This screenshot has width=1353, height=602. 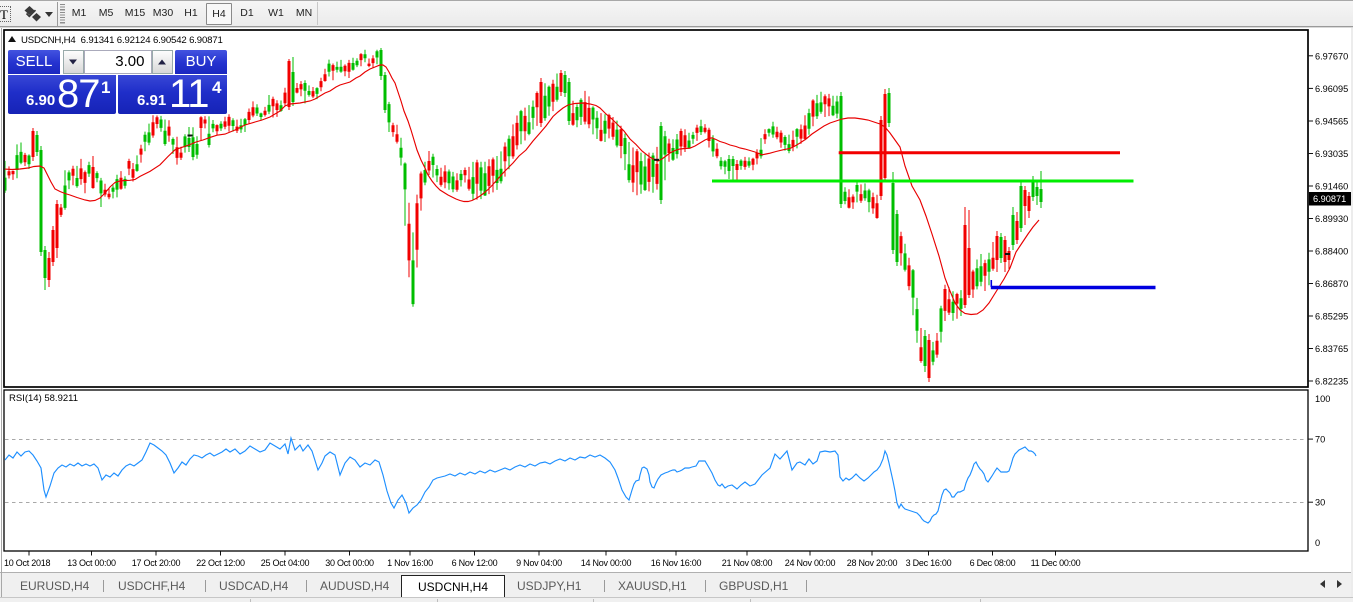 I want to click on svg-text: 70, so click(x=1320, y=440).